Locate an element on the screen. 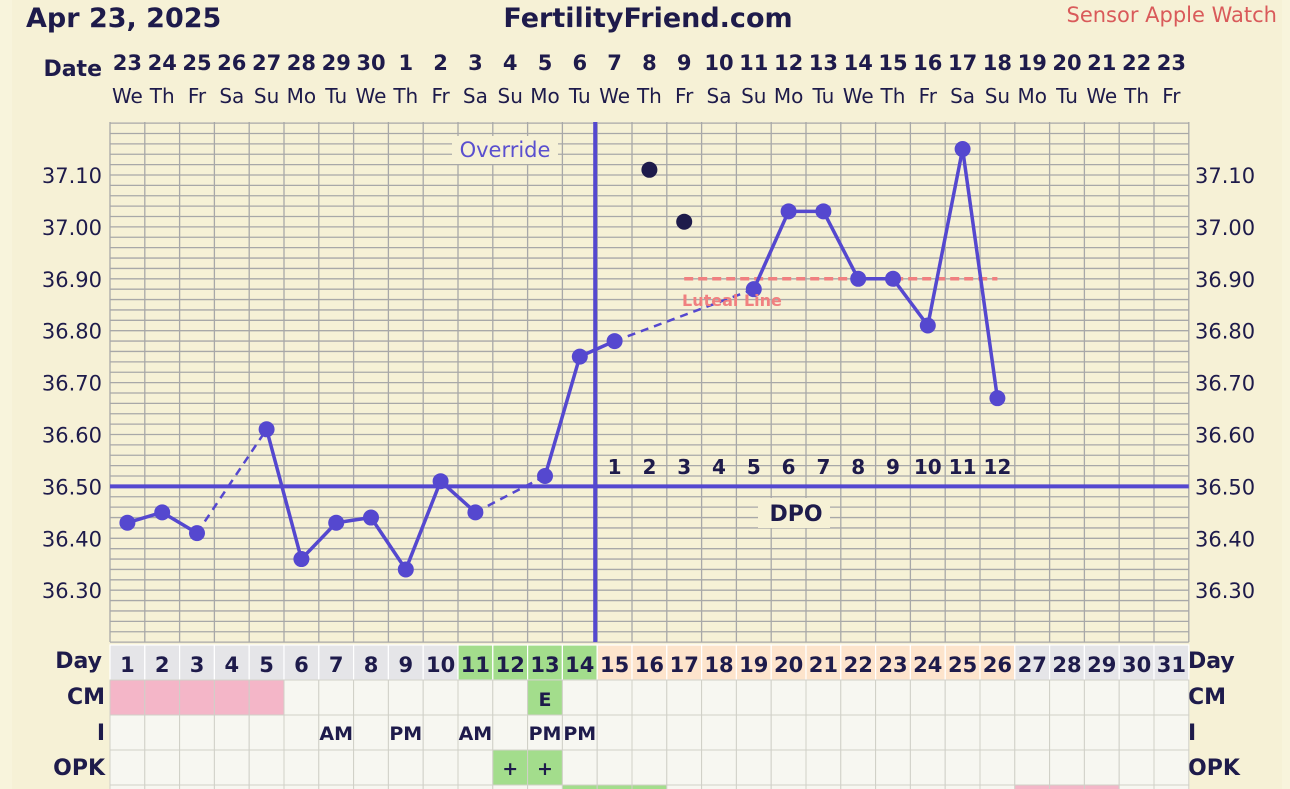 This screenshot has height=789, width=1290. cycle-day-number: 20 is located at coordinates (788, 665).